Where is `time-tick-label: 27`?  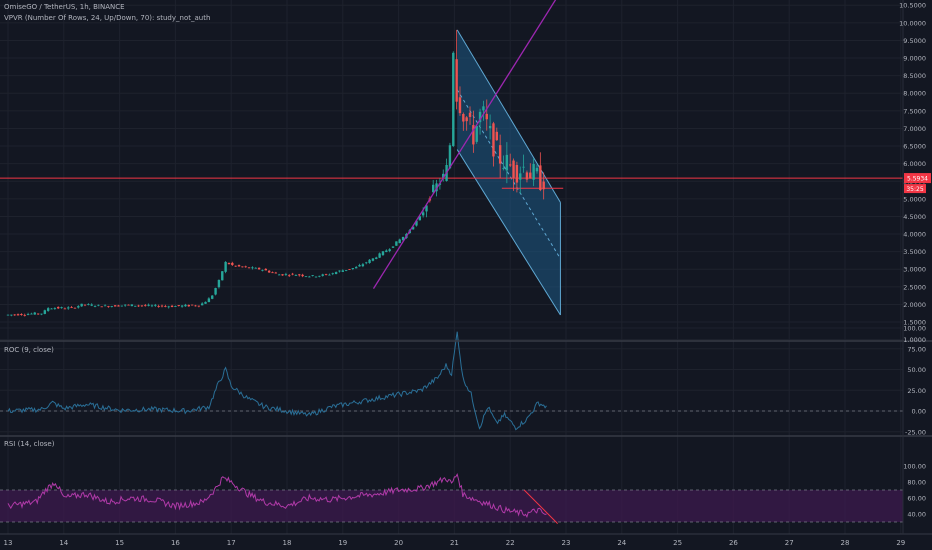 time-tick-label: 27 is located at coordinates (789, 543).